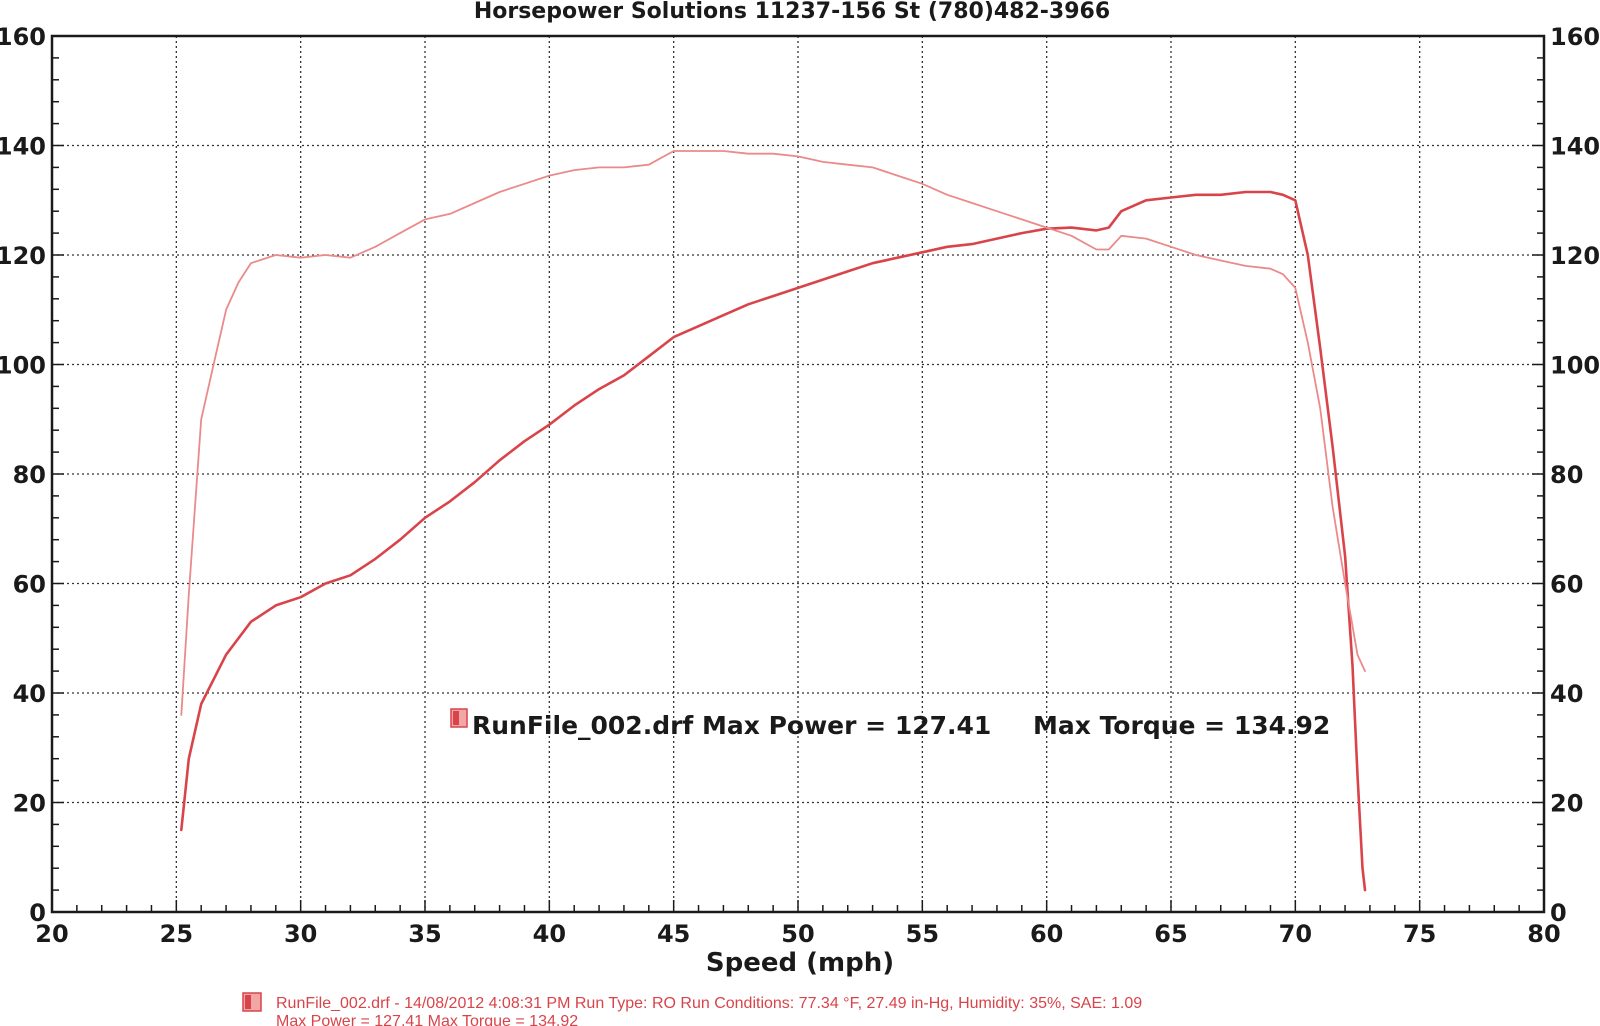 The height and width of the screenshot is (1026, 1600). Describe the element at coordinates (1566, 804) in the screenshot. I see `y-tick-label-right: 20` at that location.